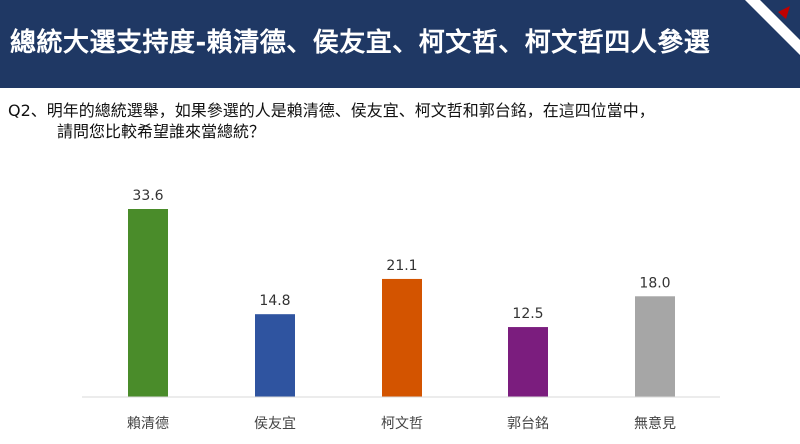 This screenshot has height=444, width=800. What do you see at coordinates (148, 424) in the screenshot?
I see `category-label-1: 賴清德` at bounding box center [148, 424].